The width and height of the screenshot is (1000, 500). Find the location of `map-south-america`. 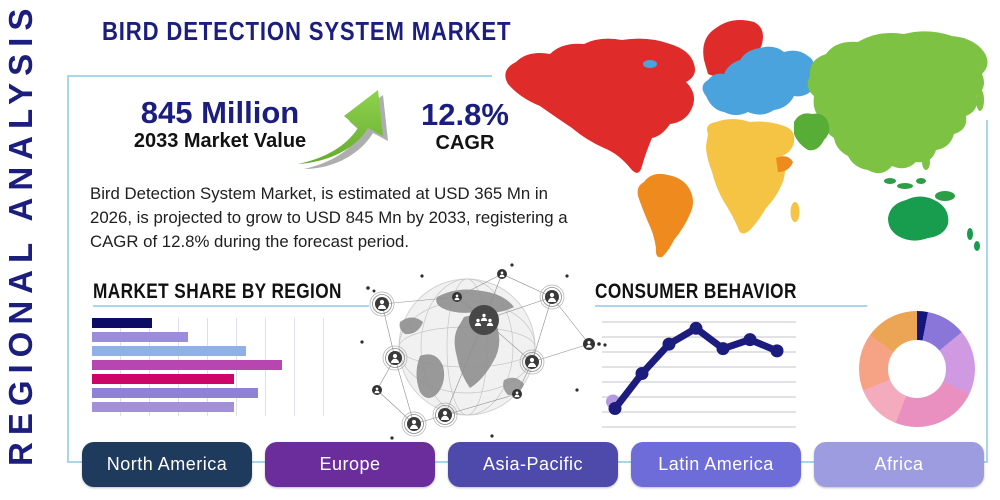

map-south-america is located at coordinates (665, 215).